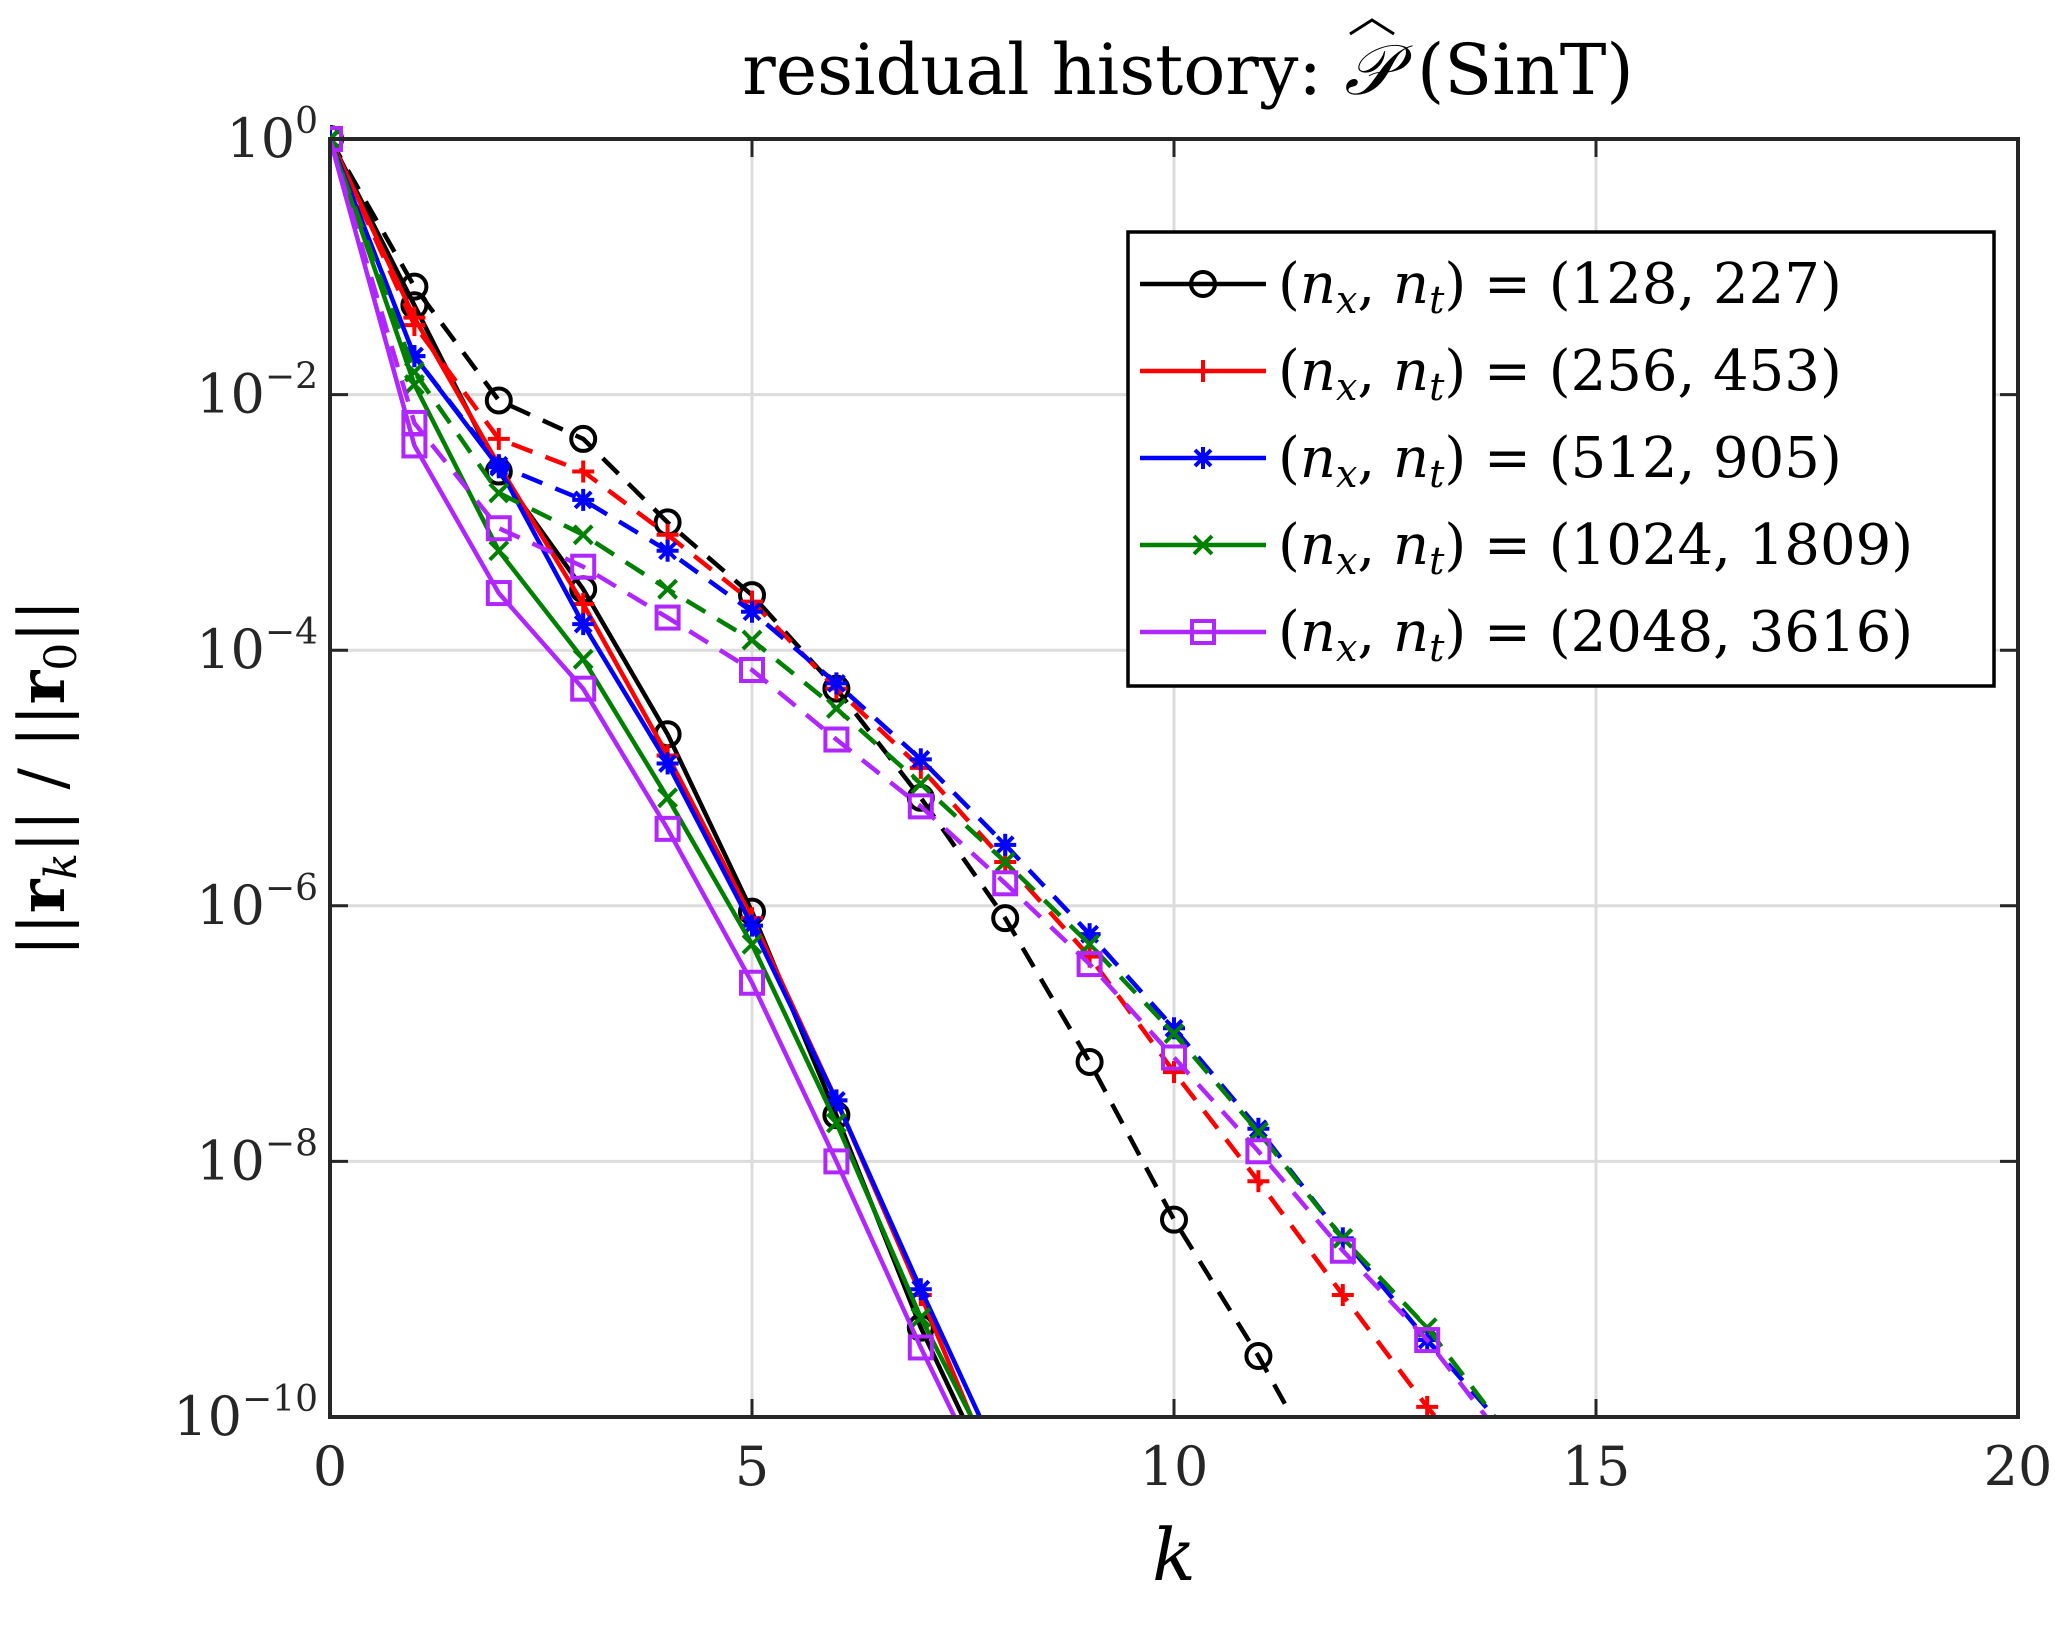  Describe the element at coordinates (257, 1157) in the screenshot. I see `y-tick-label: 10⁻⁸` at that location.